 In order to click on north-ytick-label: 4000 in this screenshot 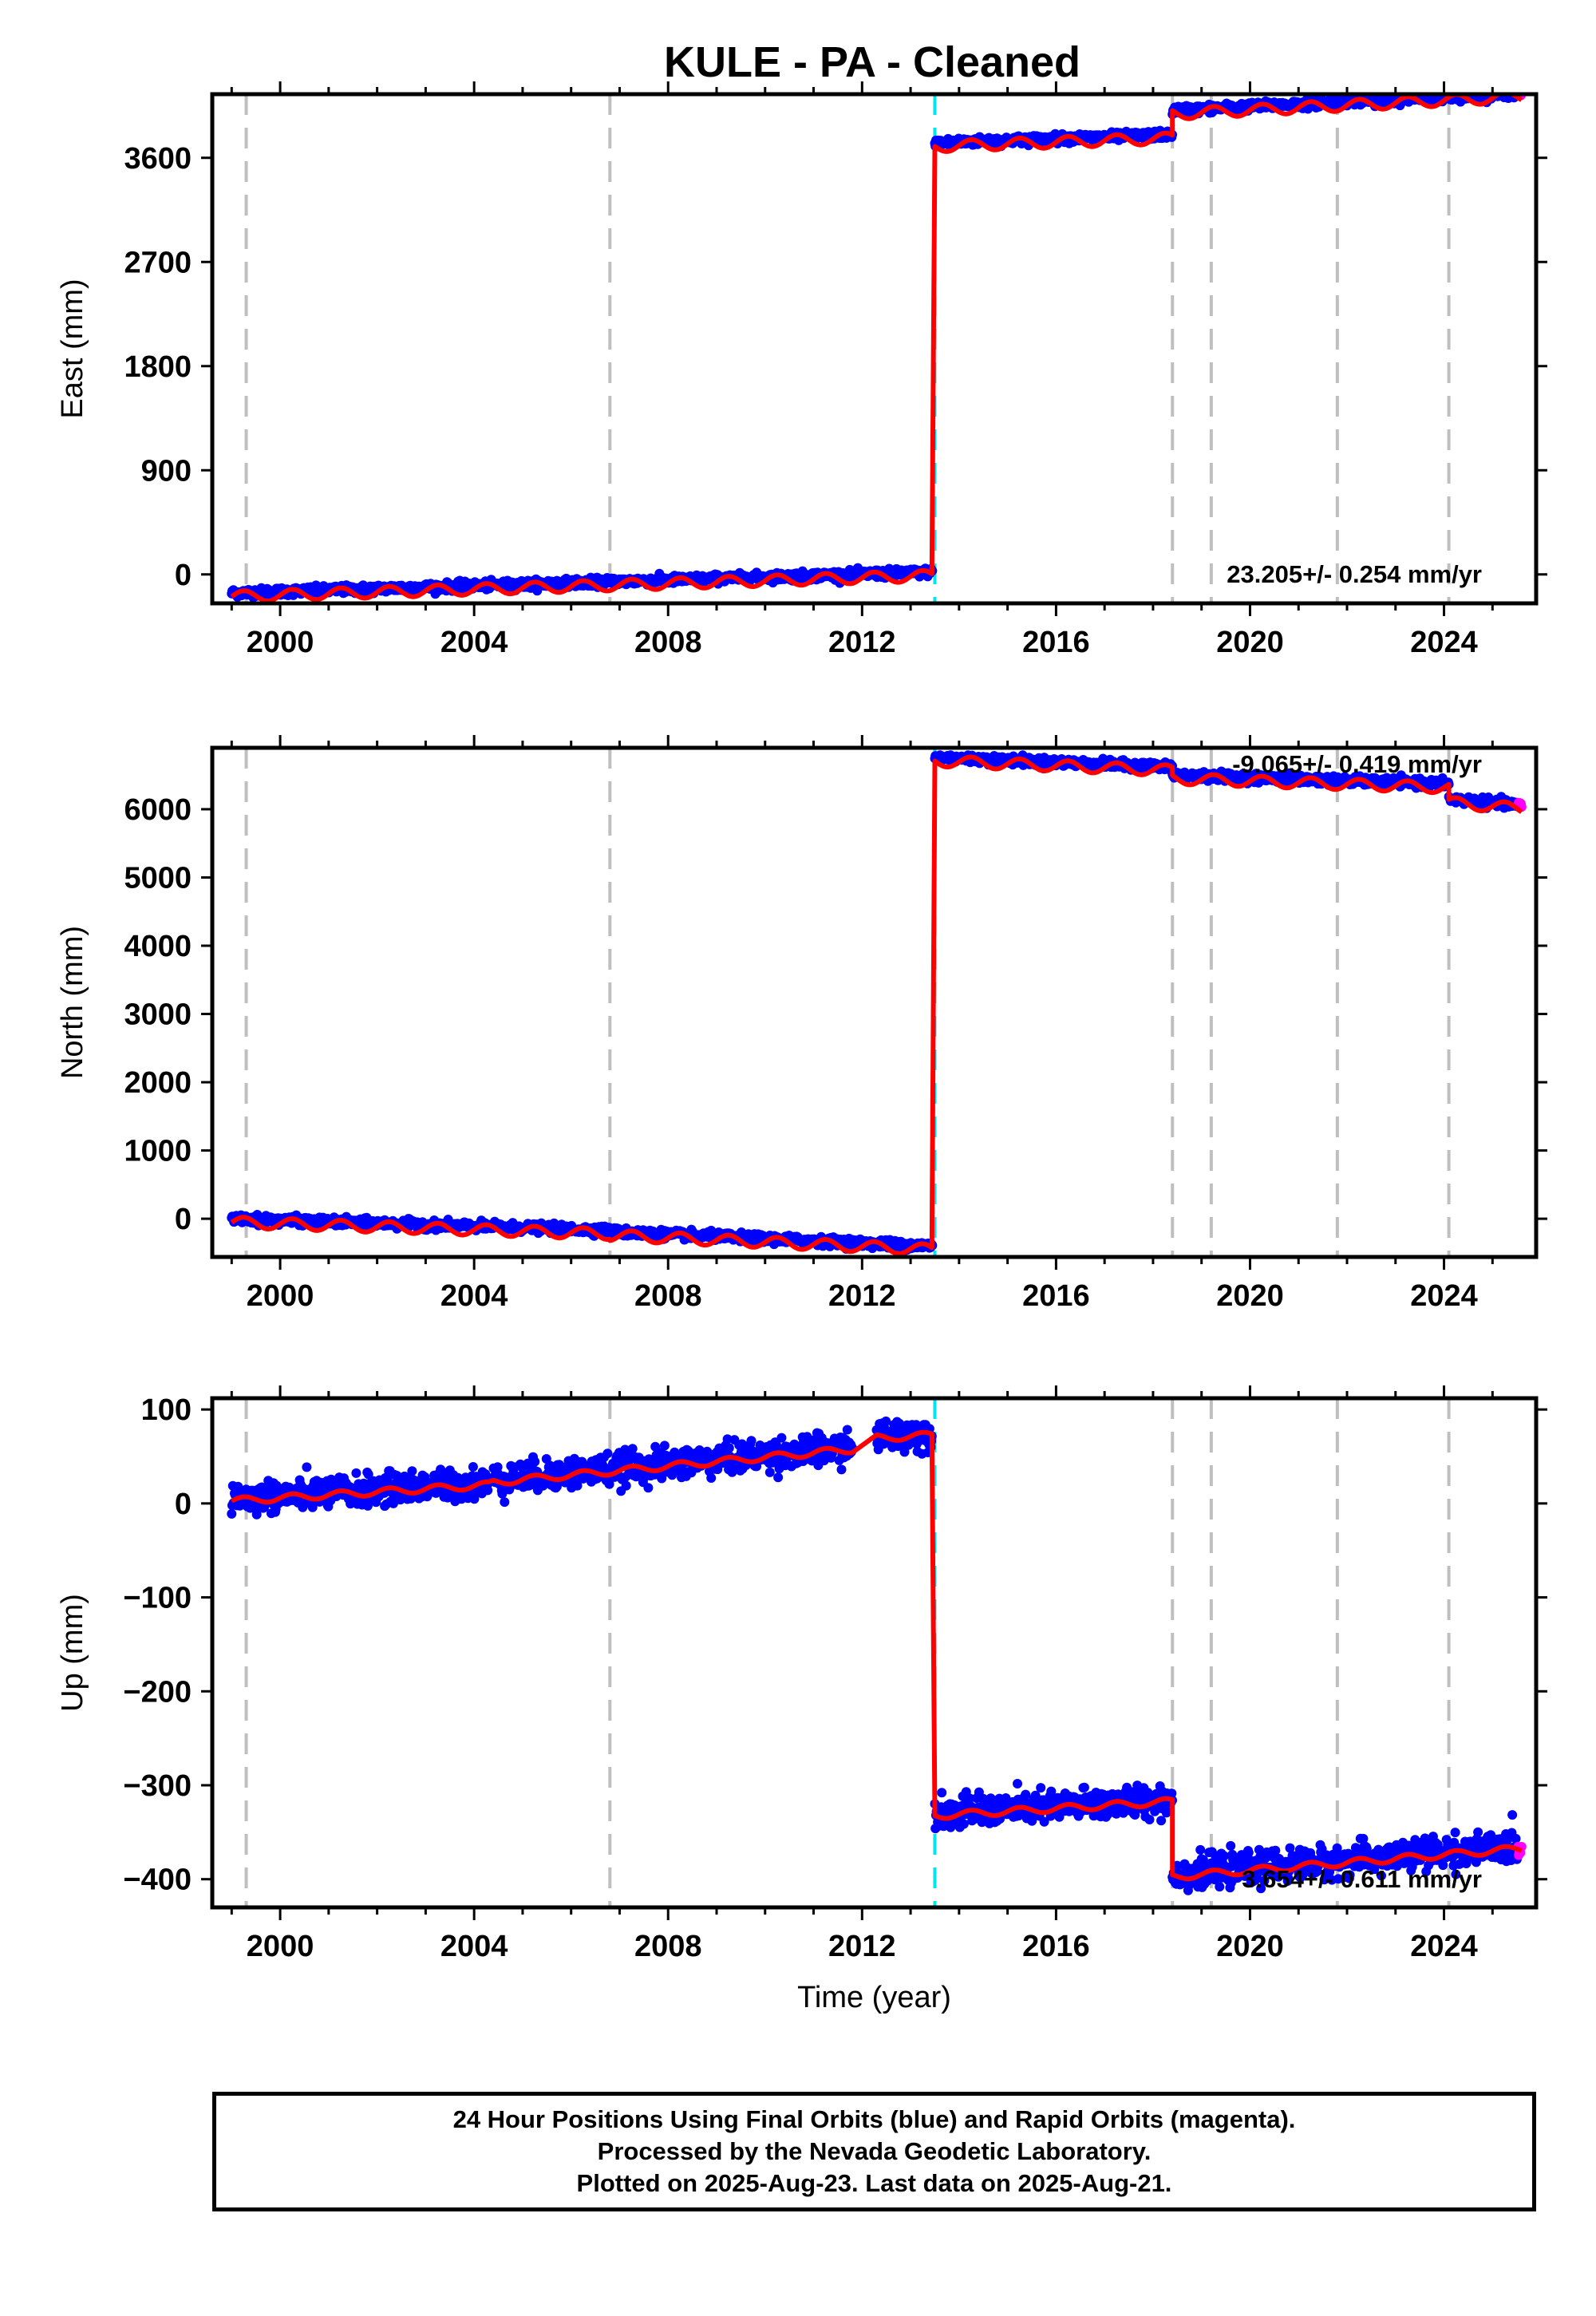, I will do `click(158, 947)`.